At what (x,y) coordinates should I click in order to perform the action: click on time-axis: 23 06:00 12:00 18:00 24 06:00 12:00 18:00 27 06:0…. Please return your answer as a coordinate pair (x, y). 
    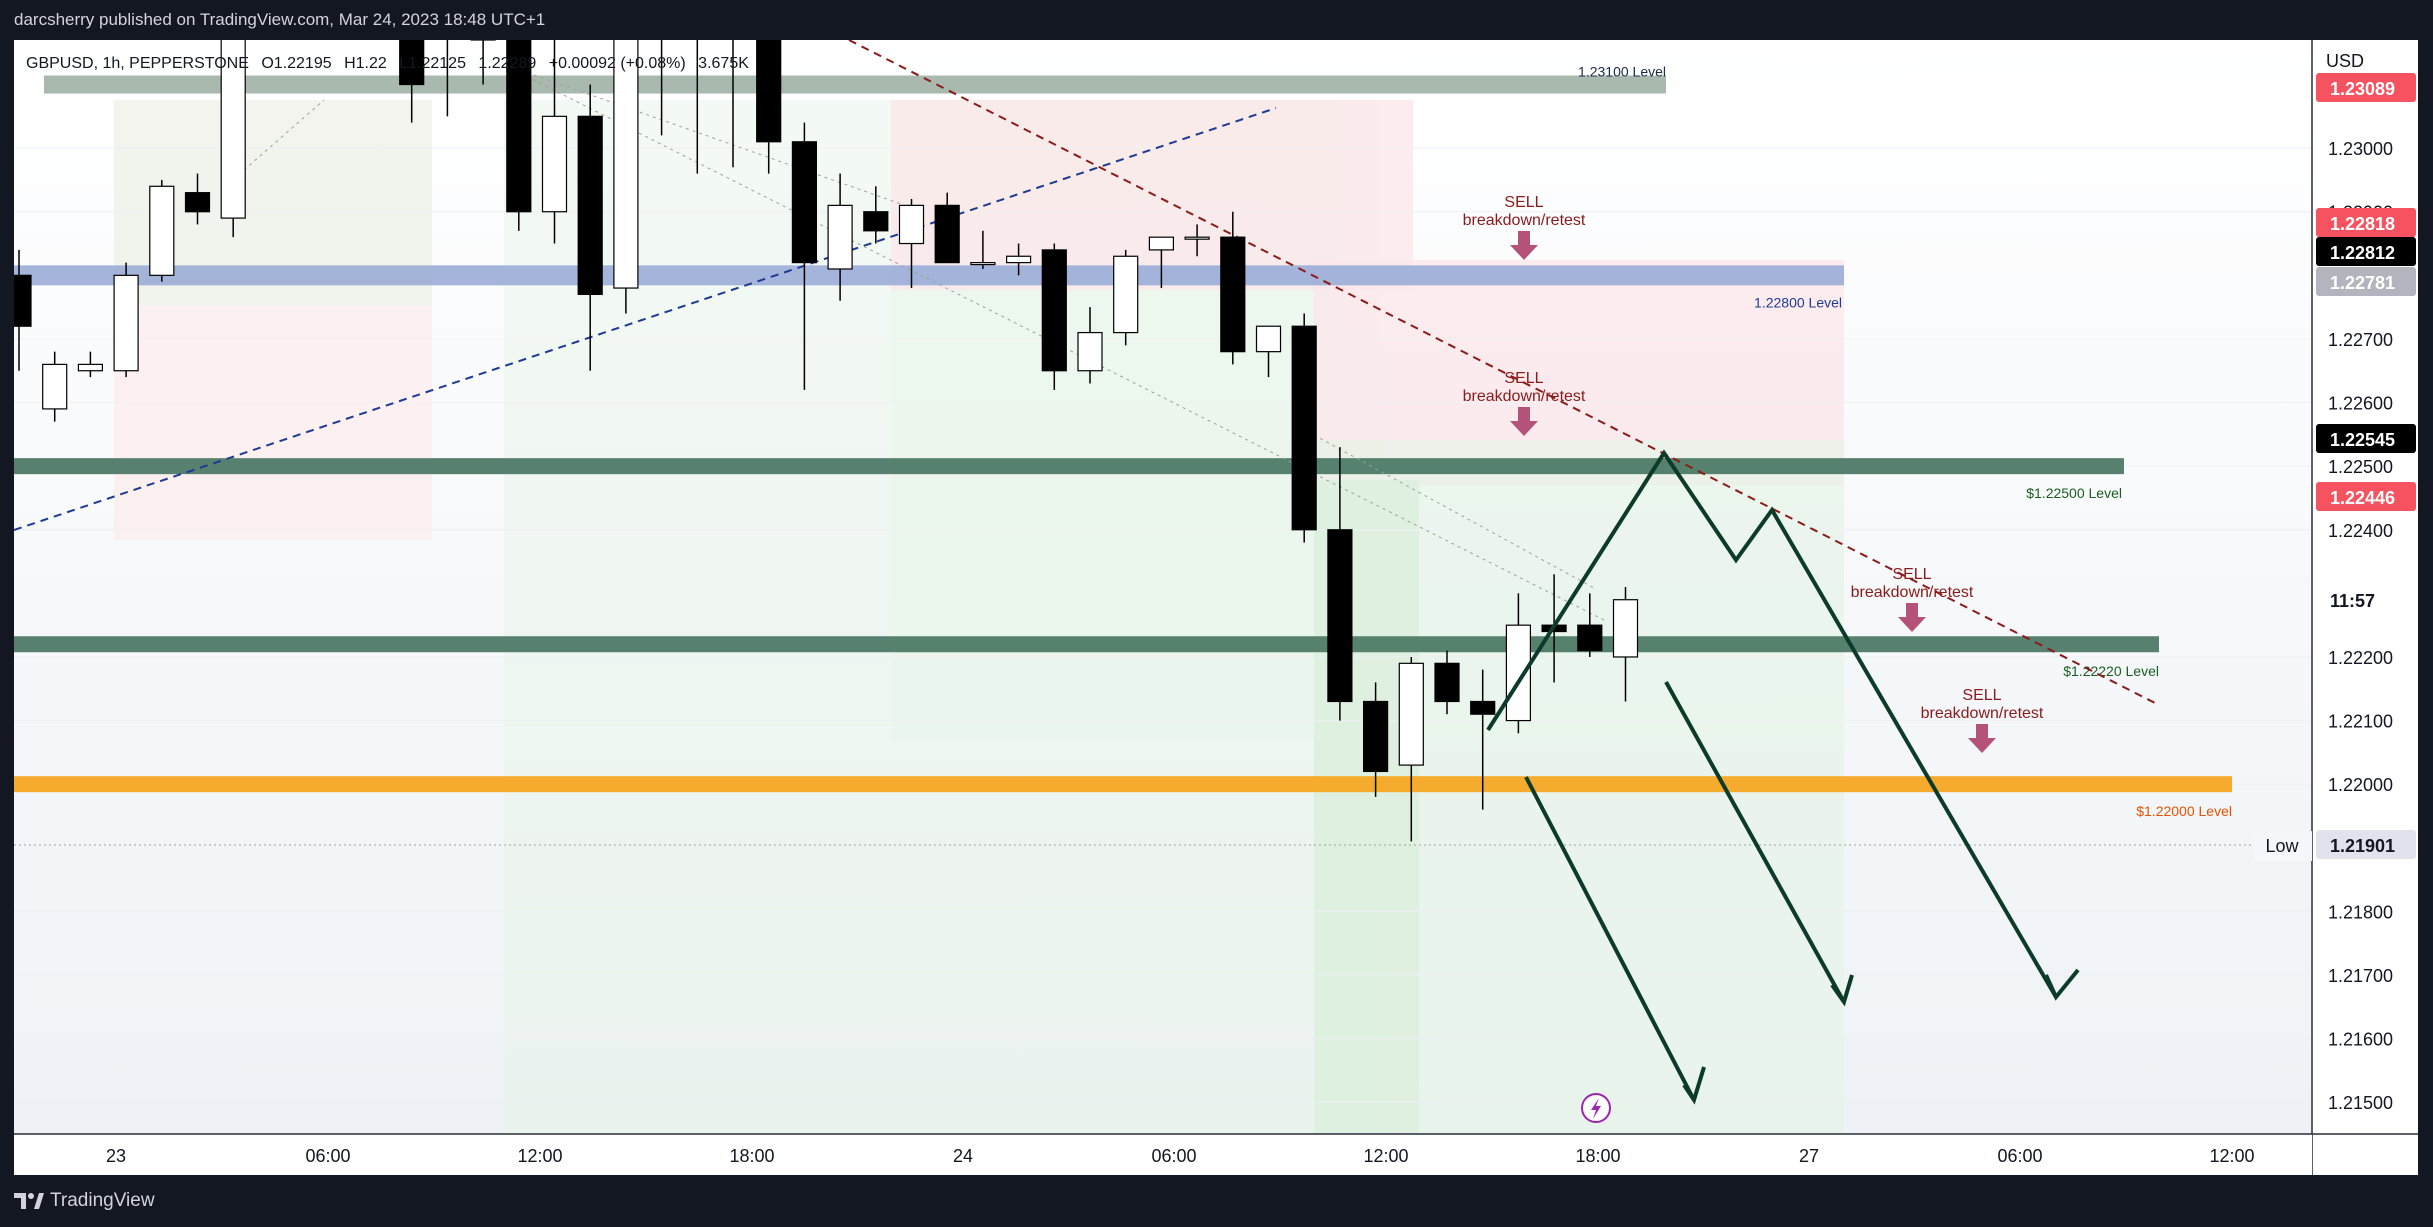
    Looking at the image, I should click on (1216, 1154).